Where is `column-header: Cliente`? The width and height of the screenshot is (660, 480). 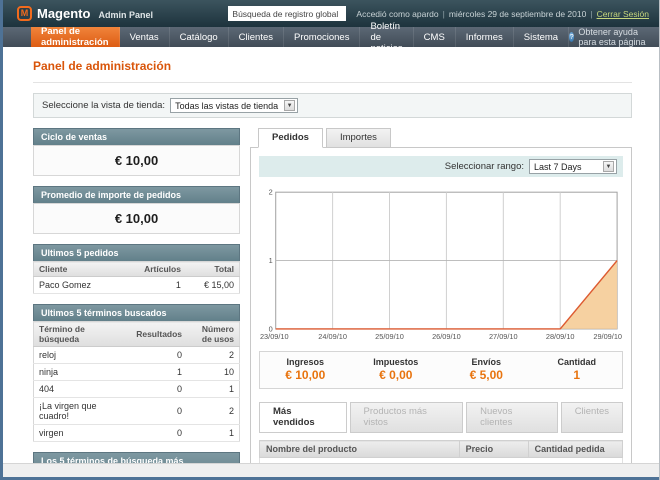
column-header: Cliente is located at coordinates (85, 269).